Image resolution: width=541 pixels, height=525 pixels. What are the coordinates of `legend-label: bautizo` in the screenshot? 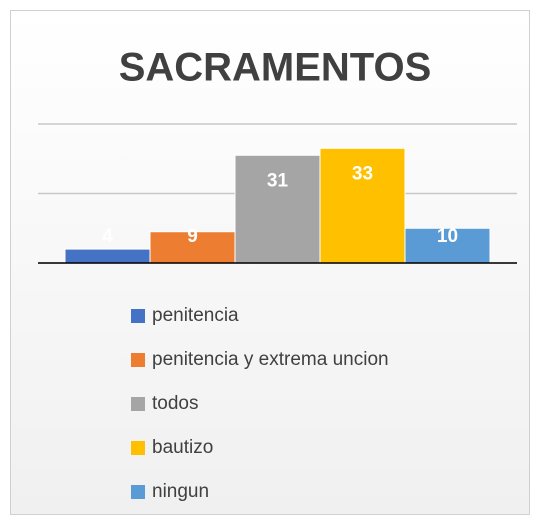 It's located at (182, 447).